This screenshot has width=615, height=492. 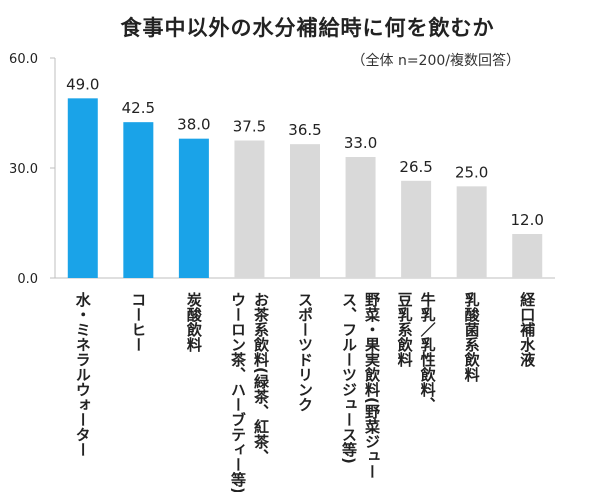 I want to click on data-label: 36.5, so click(x=304, y=130).